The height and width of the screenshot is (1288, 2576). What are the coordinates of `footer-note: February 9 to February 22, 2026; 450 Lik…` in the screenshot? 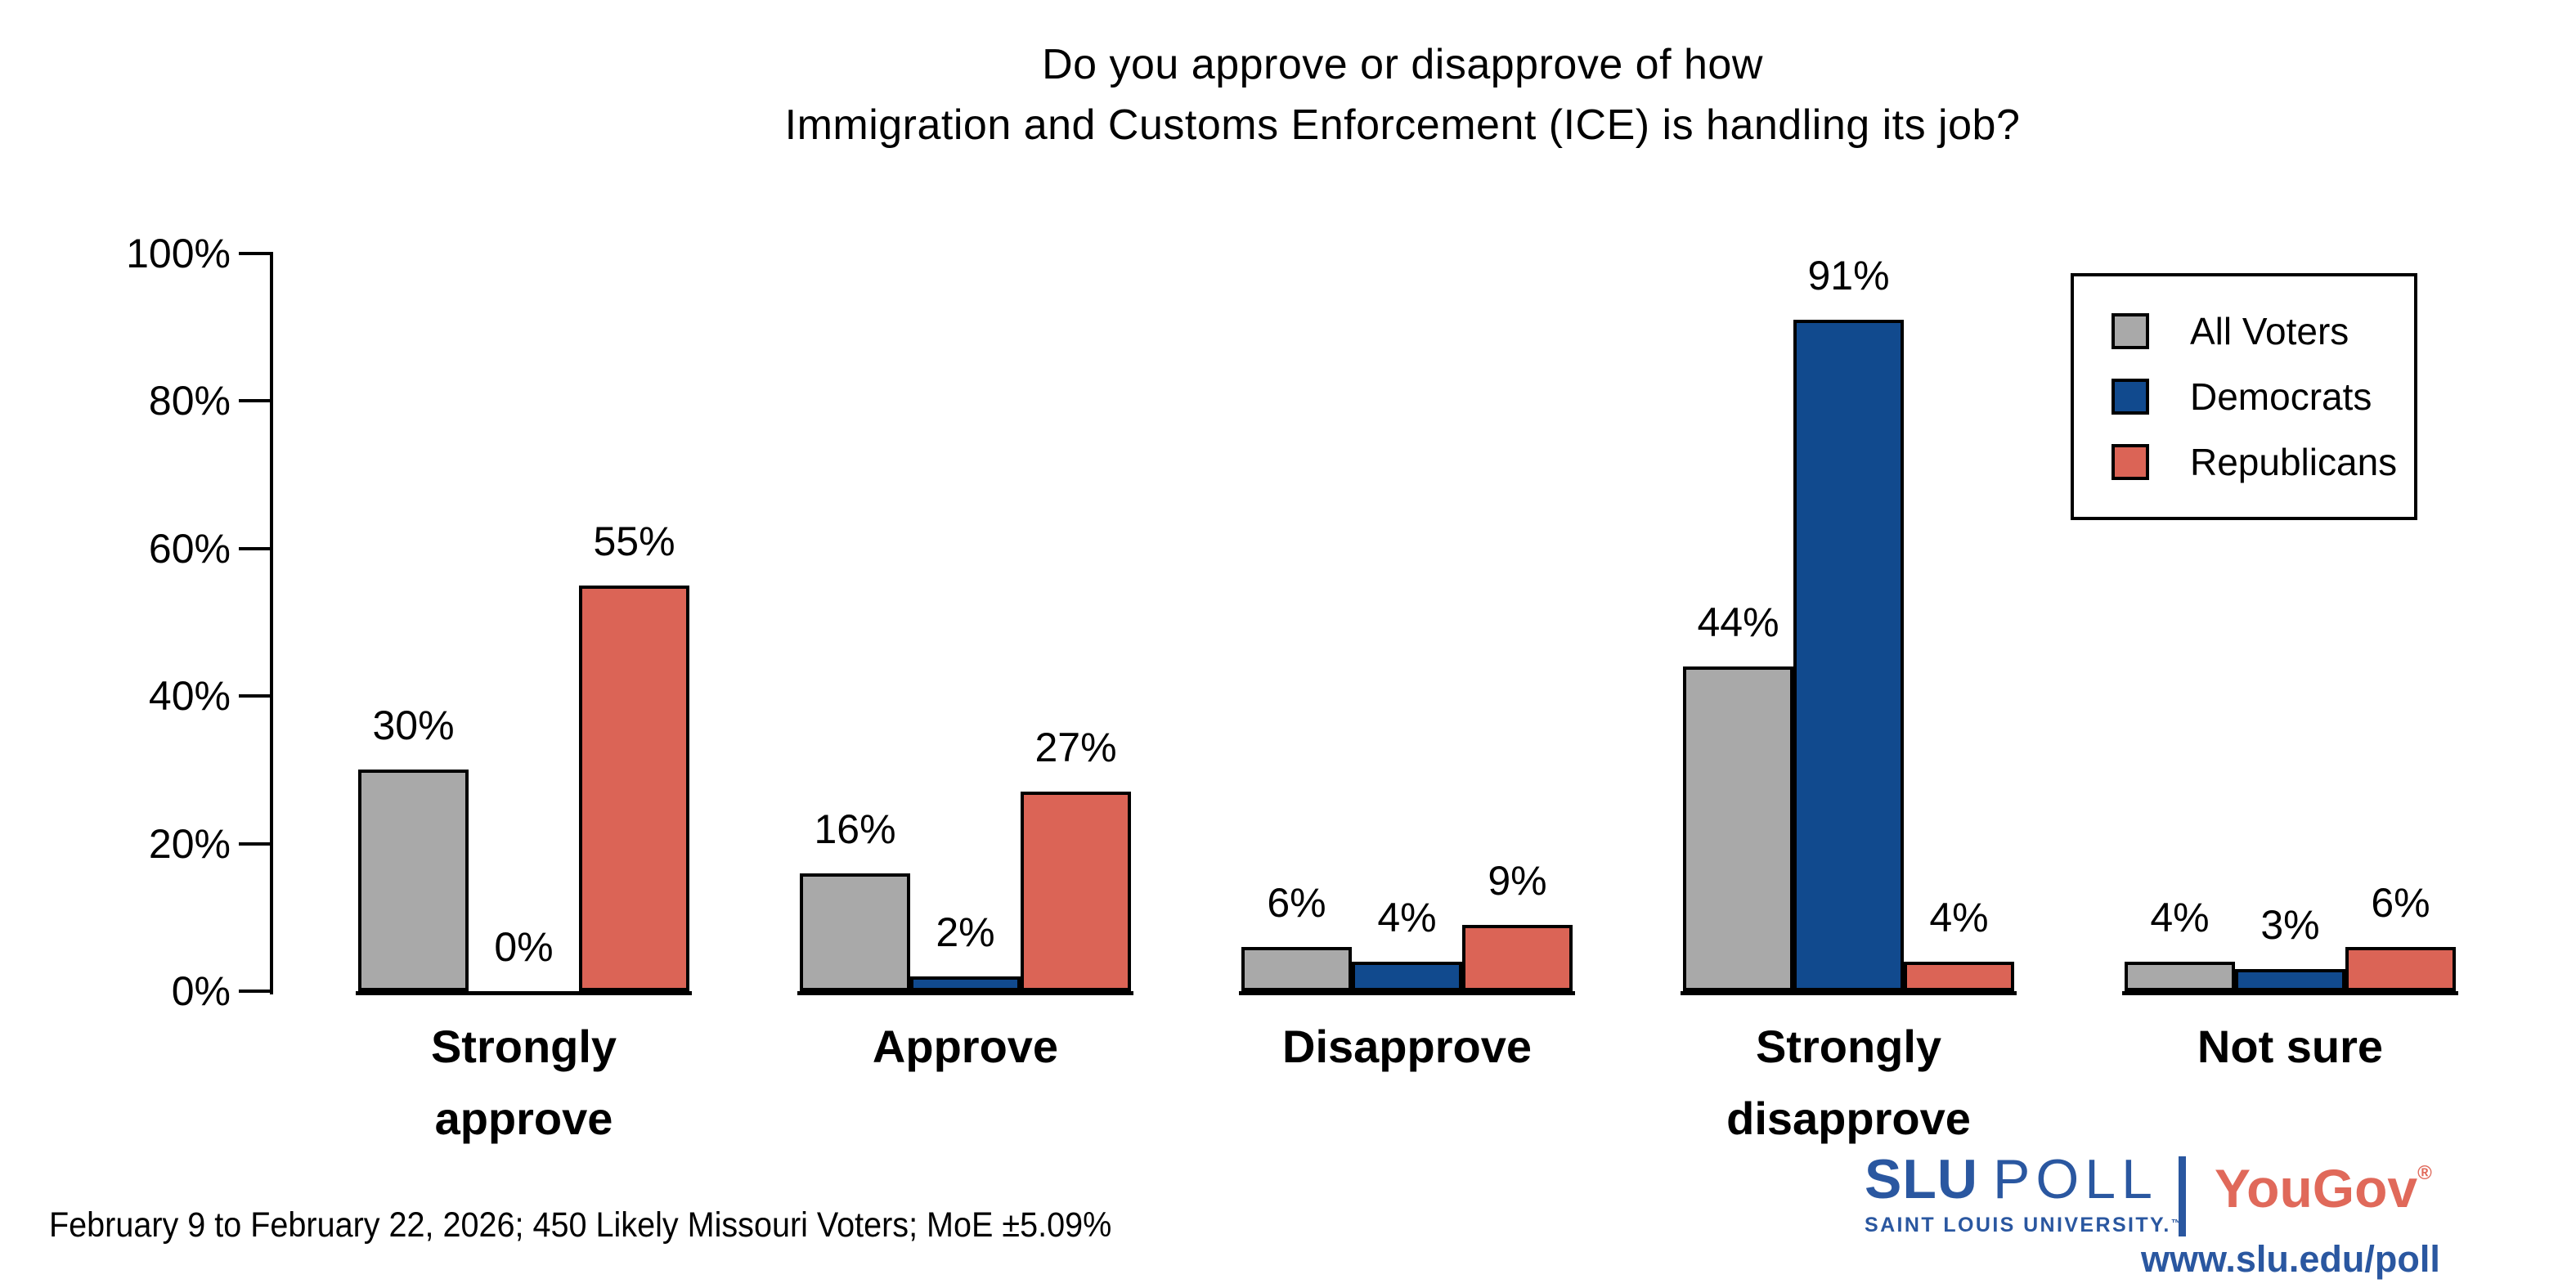 It's located at (580, 1225).